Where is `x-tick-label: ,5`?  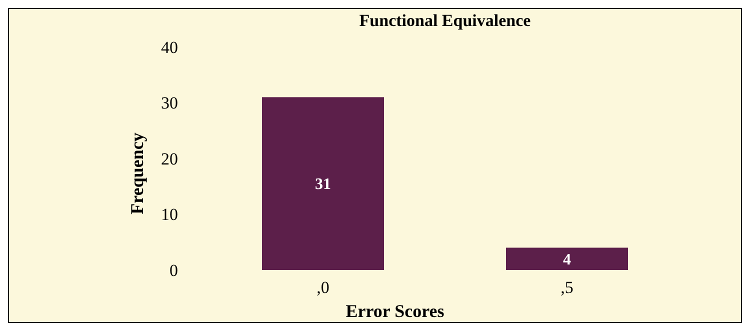
x-tick-label: ,5 is located at coordinates (567, 287).